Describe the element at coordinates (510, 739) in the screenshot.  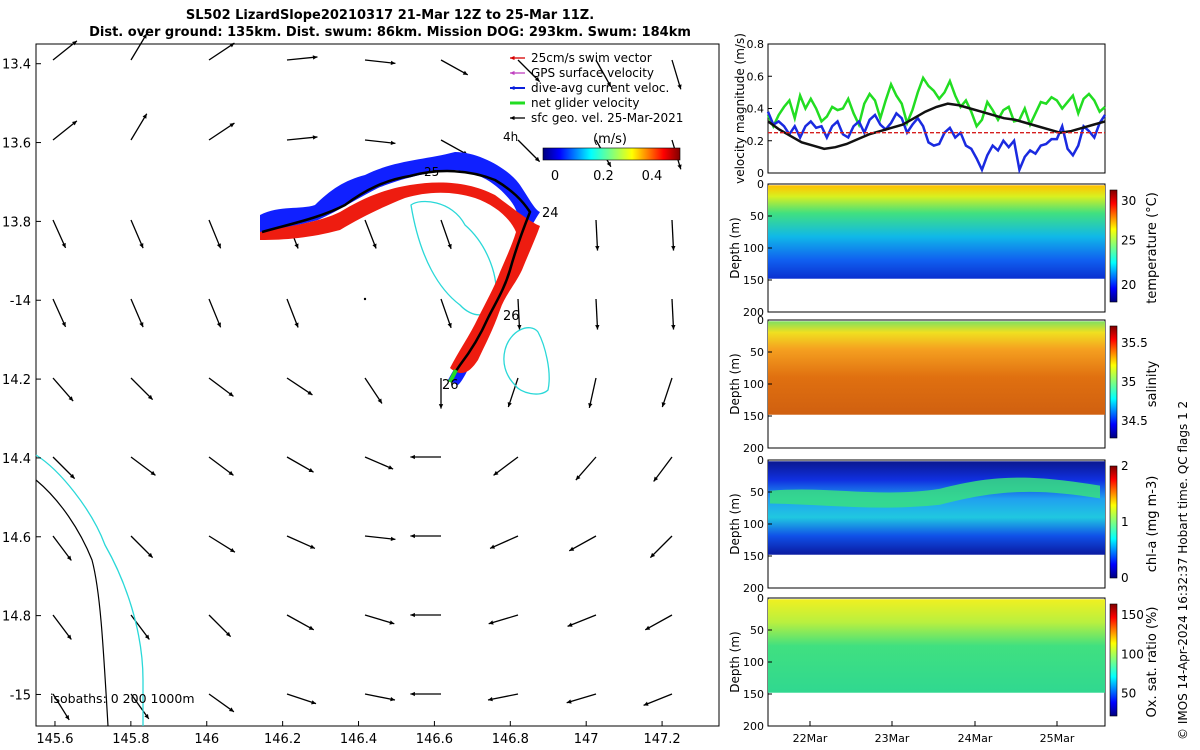
I see `map-x-tick-label: 146.8` at that location.